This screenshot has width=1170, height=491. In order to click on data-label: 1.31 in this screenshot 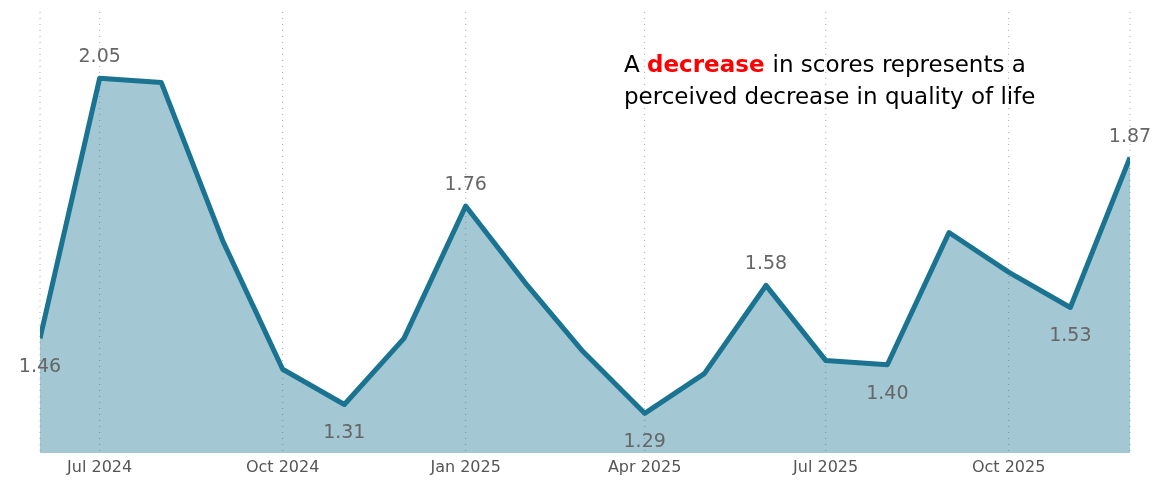, I will do `click(344, 431)`.